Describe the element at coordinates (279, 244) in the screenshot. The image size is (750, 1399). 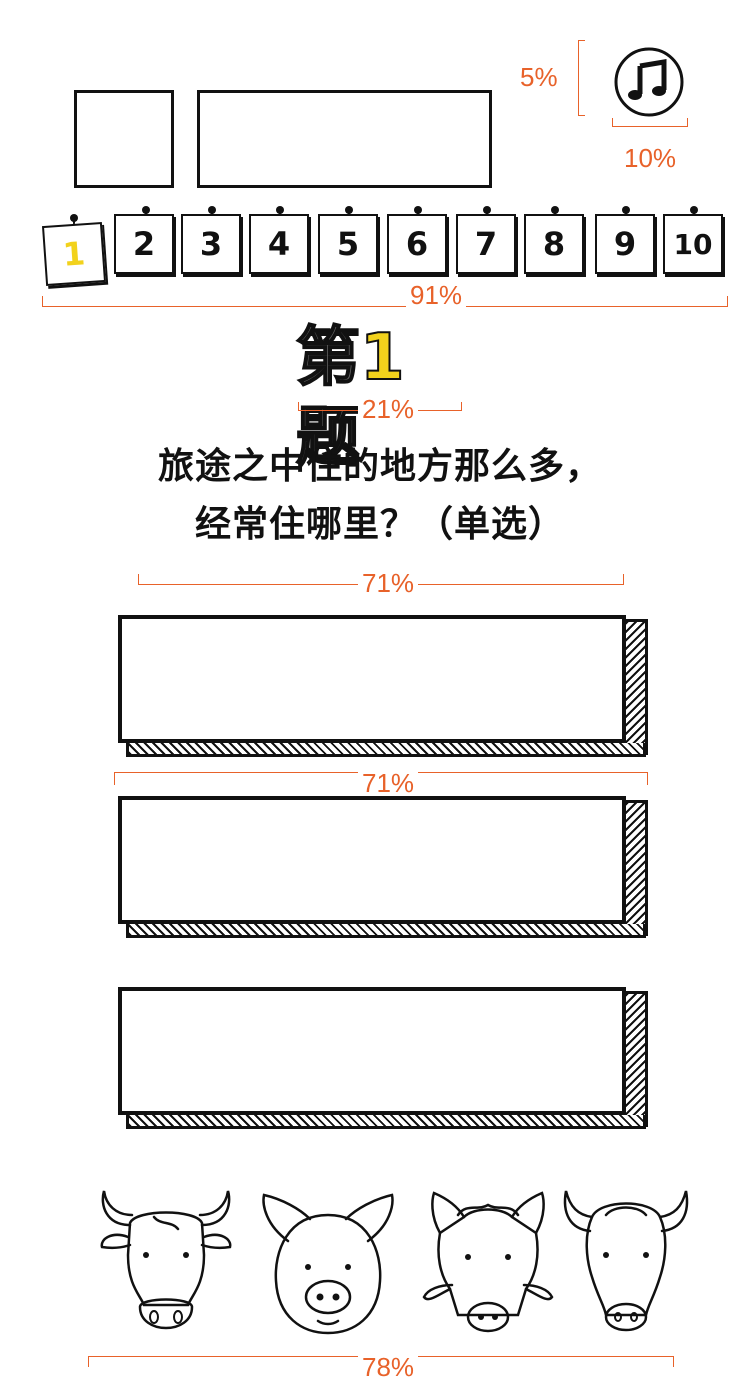
I see `question-card-4: 4` at that location.